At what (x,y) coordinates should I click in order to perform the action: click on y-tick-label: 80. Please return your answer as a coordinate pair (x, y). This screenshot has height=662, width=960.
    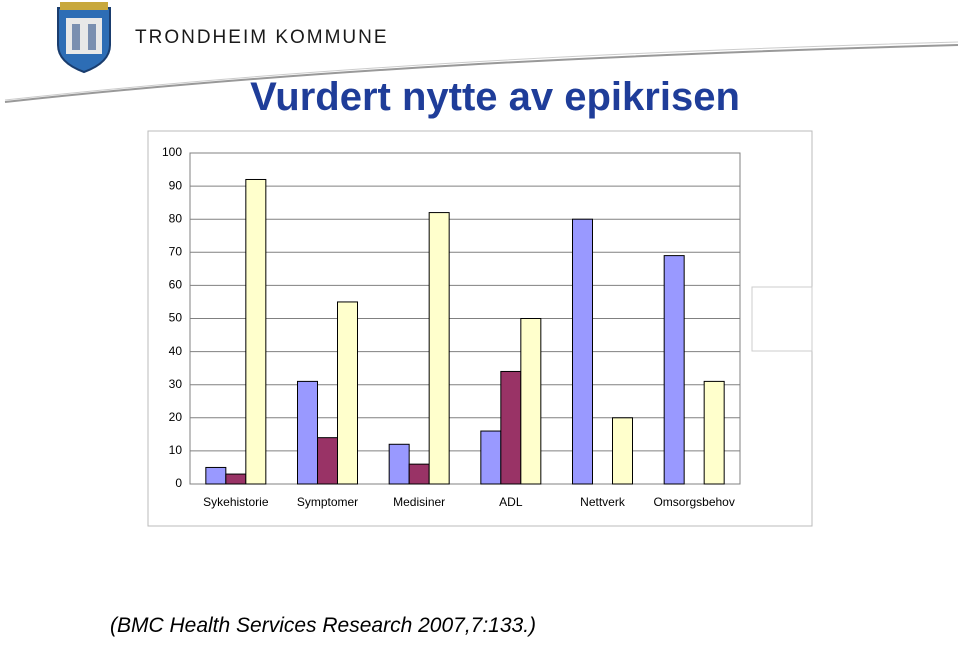
    Looking at the image, I should click on (176, 218).